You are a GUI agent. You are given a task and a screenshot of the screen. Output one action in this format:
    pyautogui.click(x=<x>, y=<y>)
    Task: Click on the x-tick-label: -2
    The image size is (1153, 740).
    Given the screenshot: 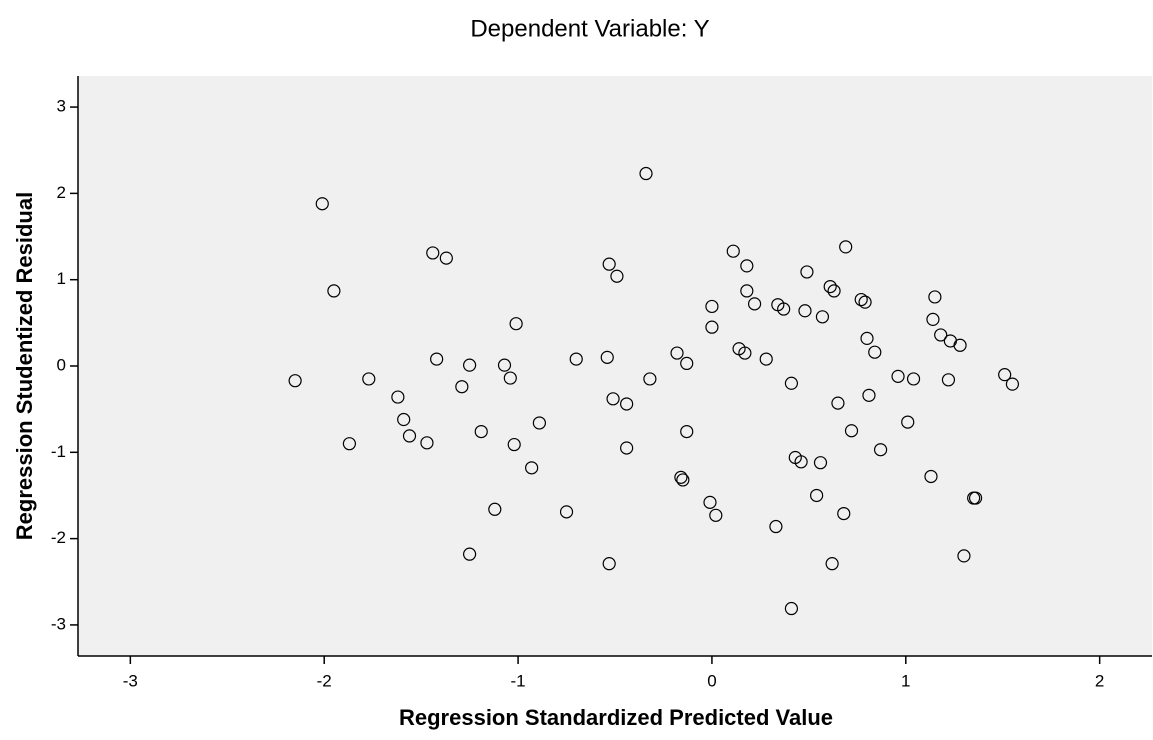 What is the action you would take?
    pyautogui.click(x=324, y=680)
    